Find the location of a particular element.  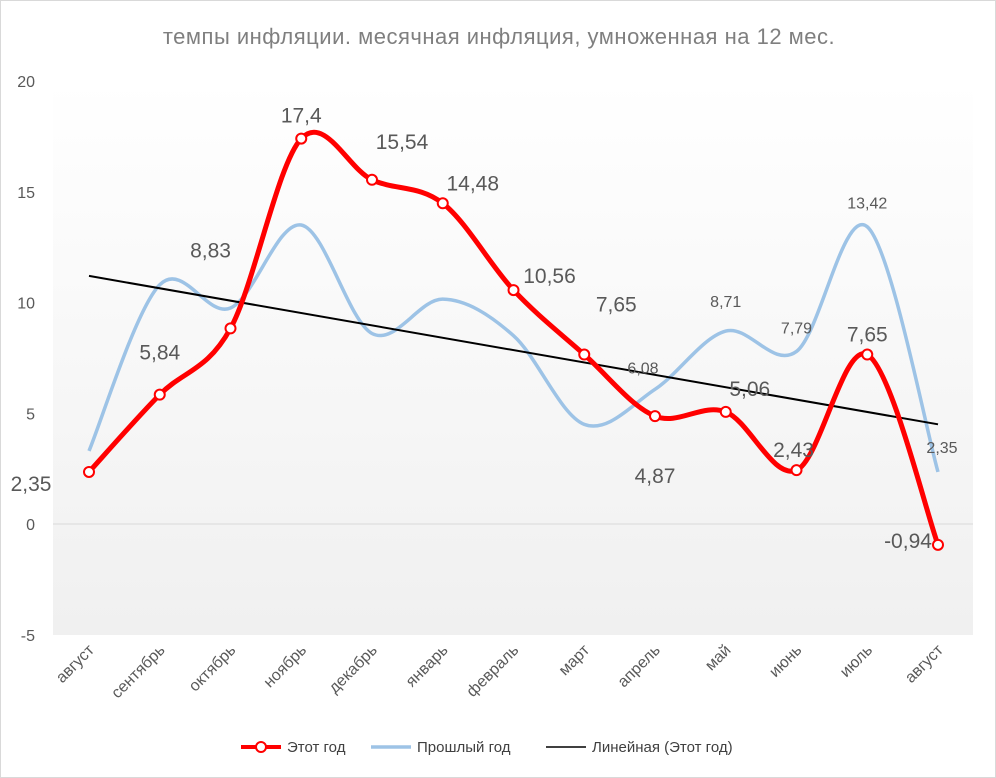

x-tick-label: январь is located at coordinates (427, 666).